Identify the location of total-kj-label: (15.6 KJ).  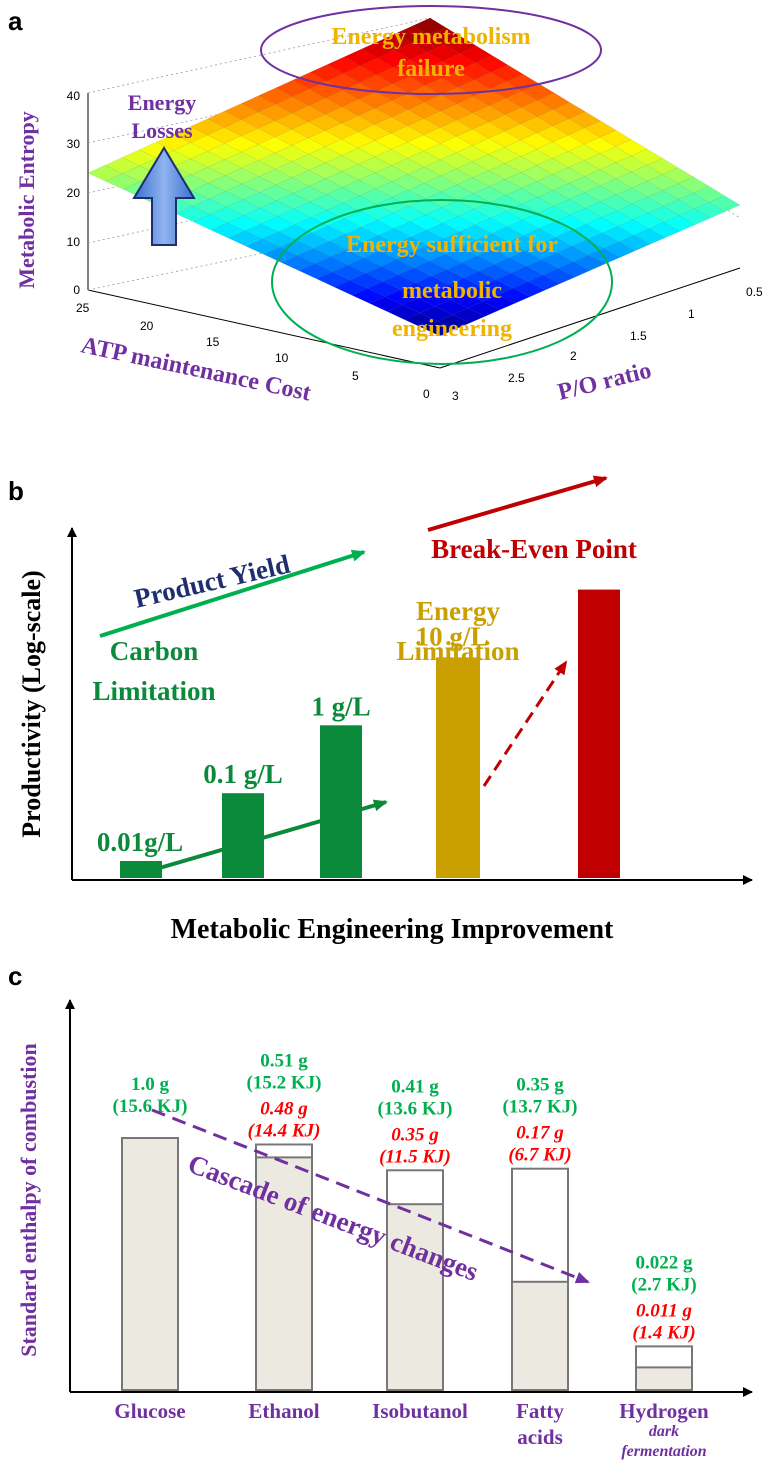
(150, 1106).